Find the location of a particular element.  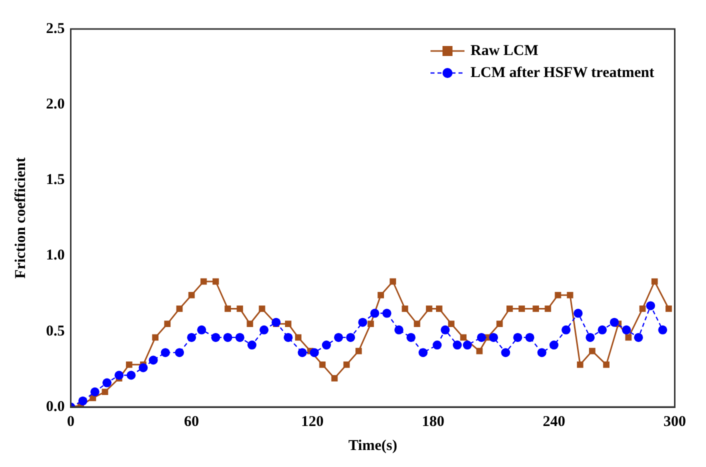

x-tick-label: 0 is located at coordinates (70, 422).